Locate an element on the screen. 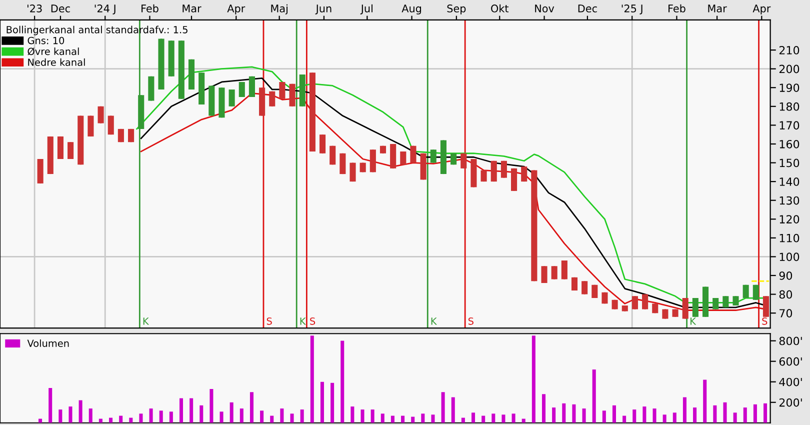  y-tick-label: 150 is located at coordinates (790, 163).